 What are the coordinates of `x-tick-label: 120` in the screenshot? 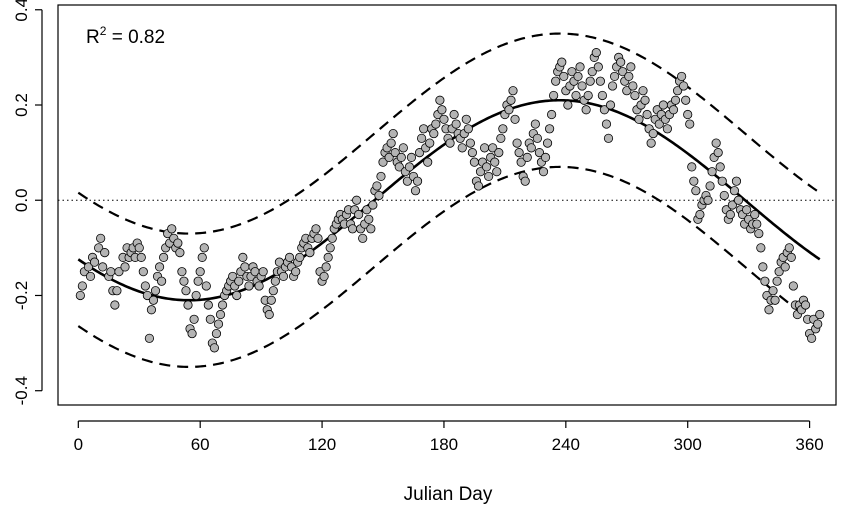 It's located at (322, 444).